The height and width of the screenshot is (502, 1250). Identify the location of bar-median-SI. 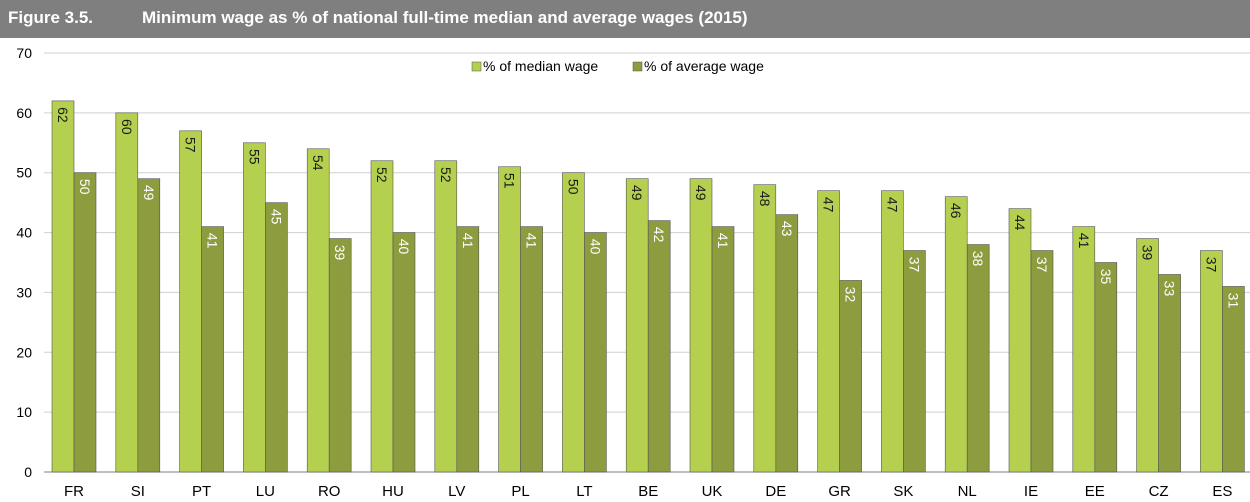
(127, 292).